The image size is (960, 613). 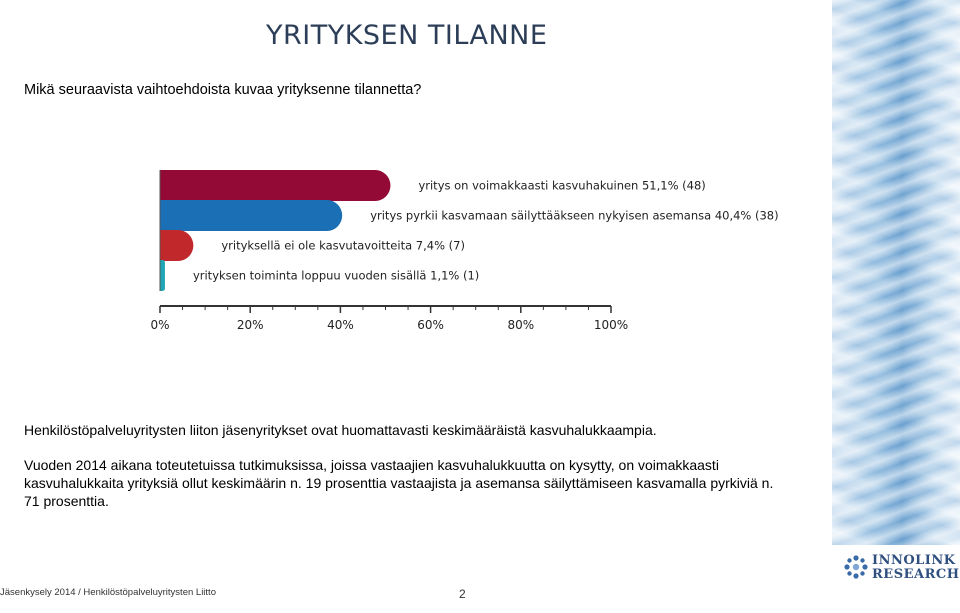 I want to click on x-axis: 0% 20% 40% 60% 80% 100%, so click(x=389, y=251).